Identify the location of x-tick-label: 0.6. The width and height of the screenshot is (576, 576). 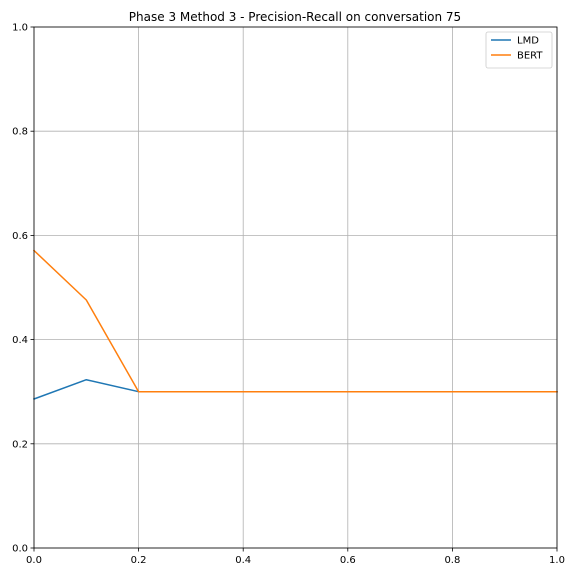
(348, 560).